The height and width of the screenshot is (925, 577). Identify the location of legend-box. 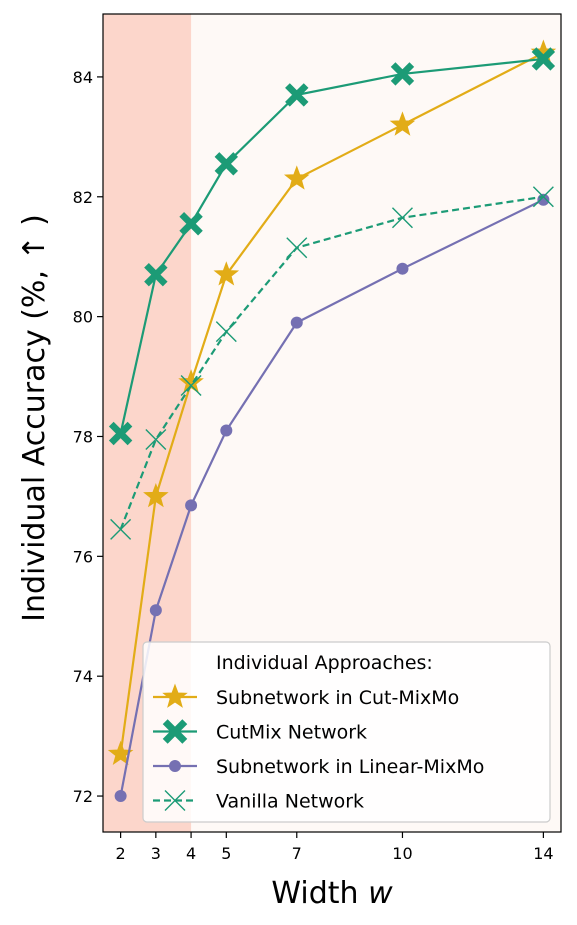
(346, 732).